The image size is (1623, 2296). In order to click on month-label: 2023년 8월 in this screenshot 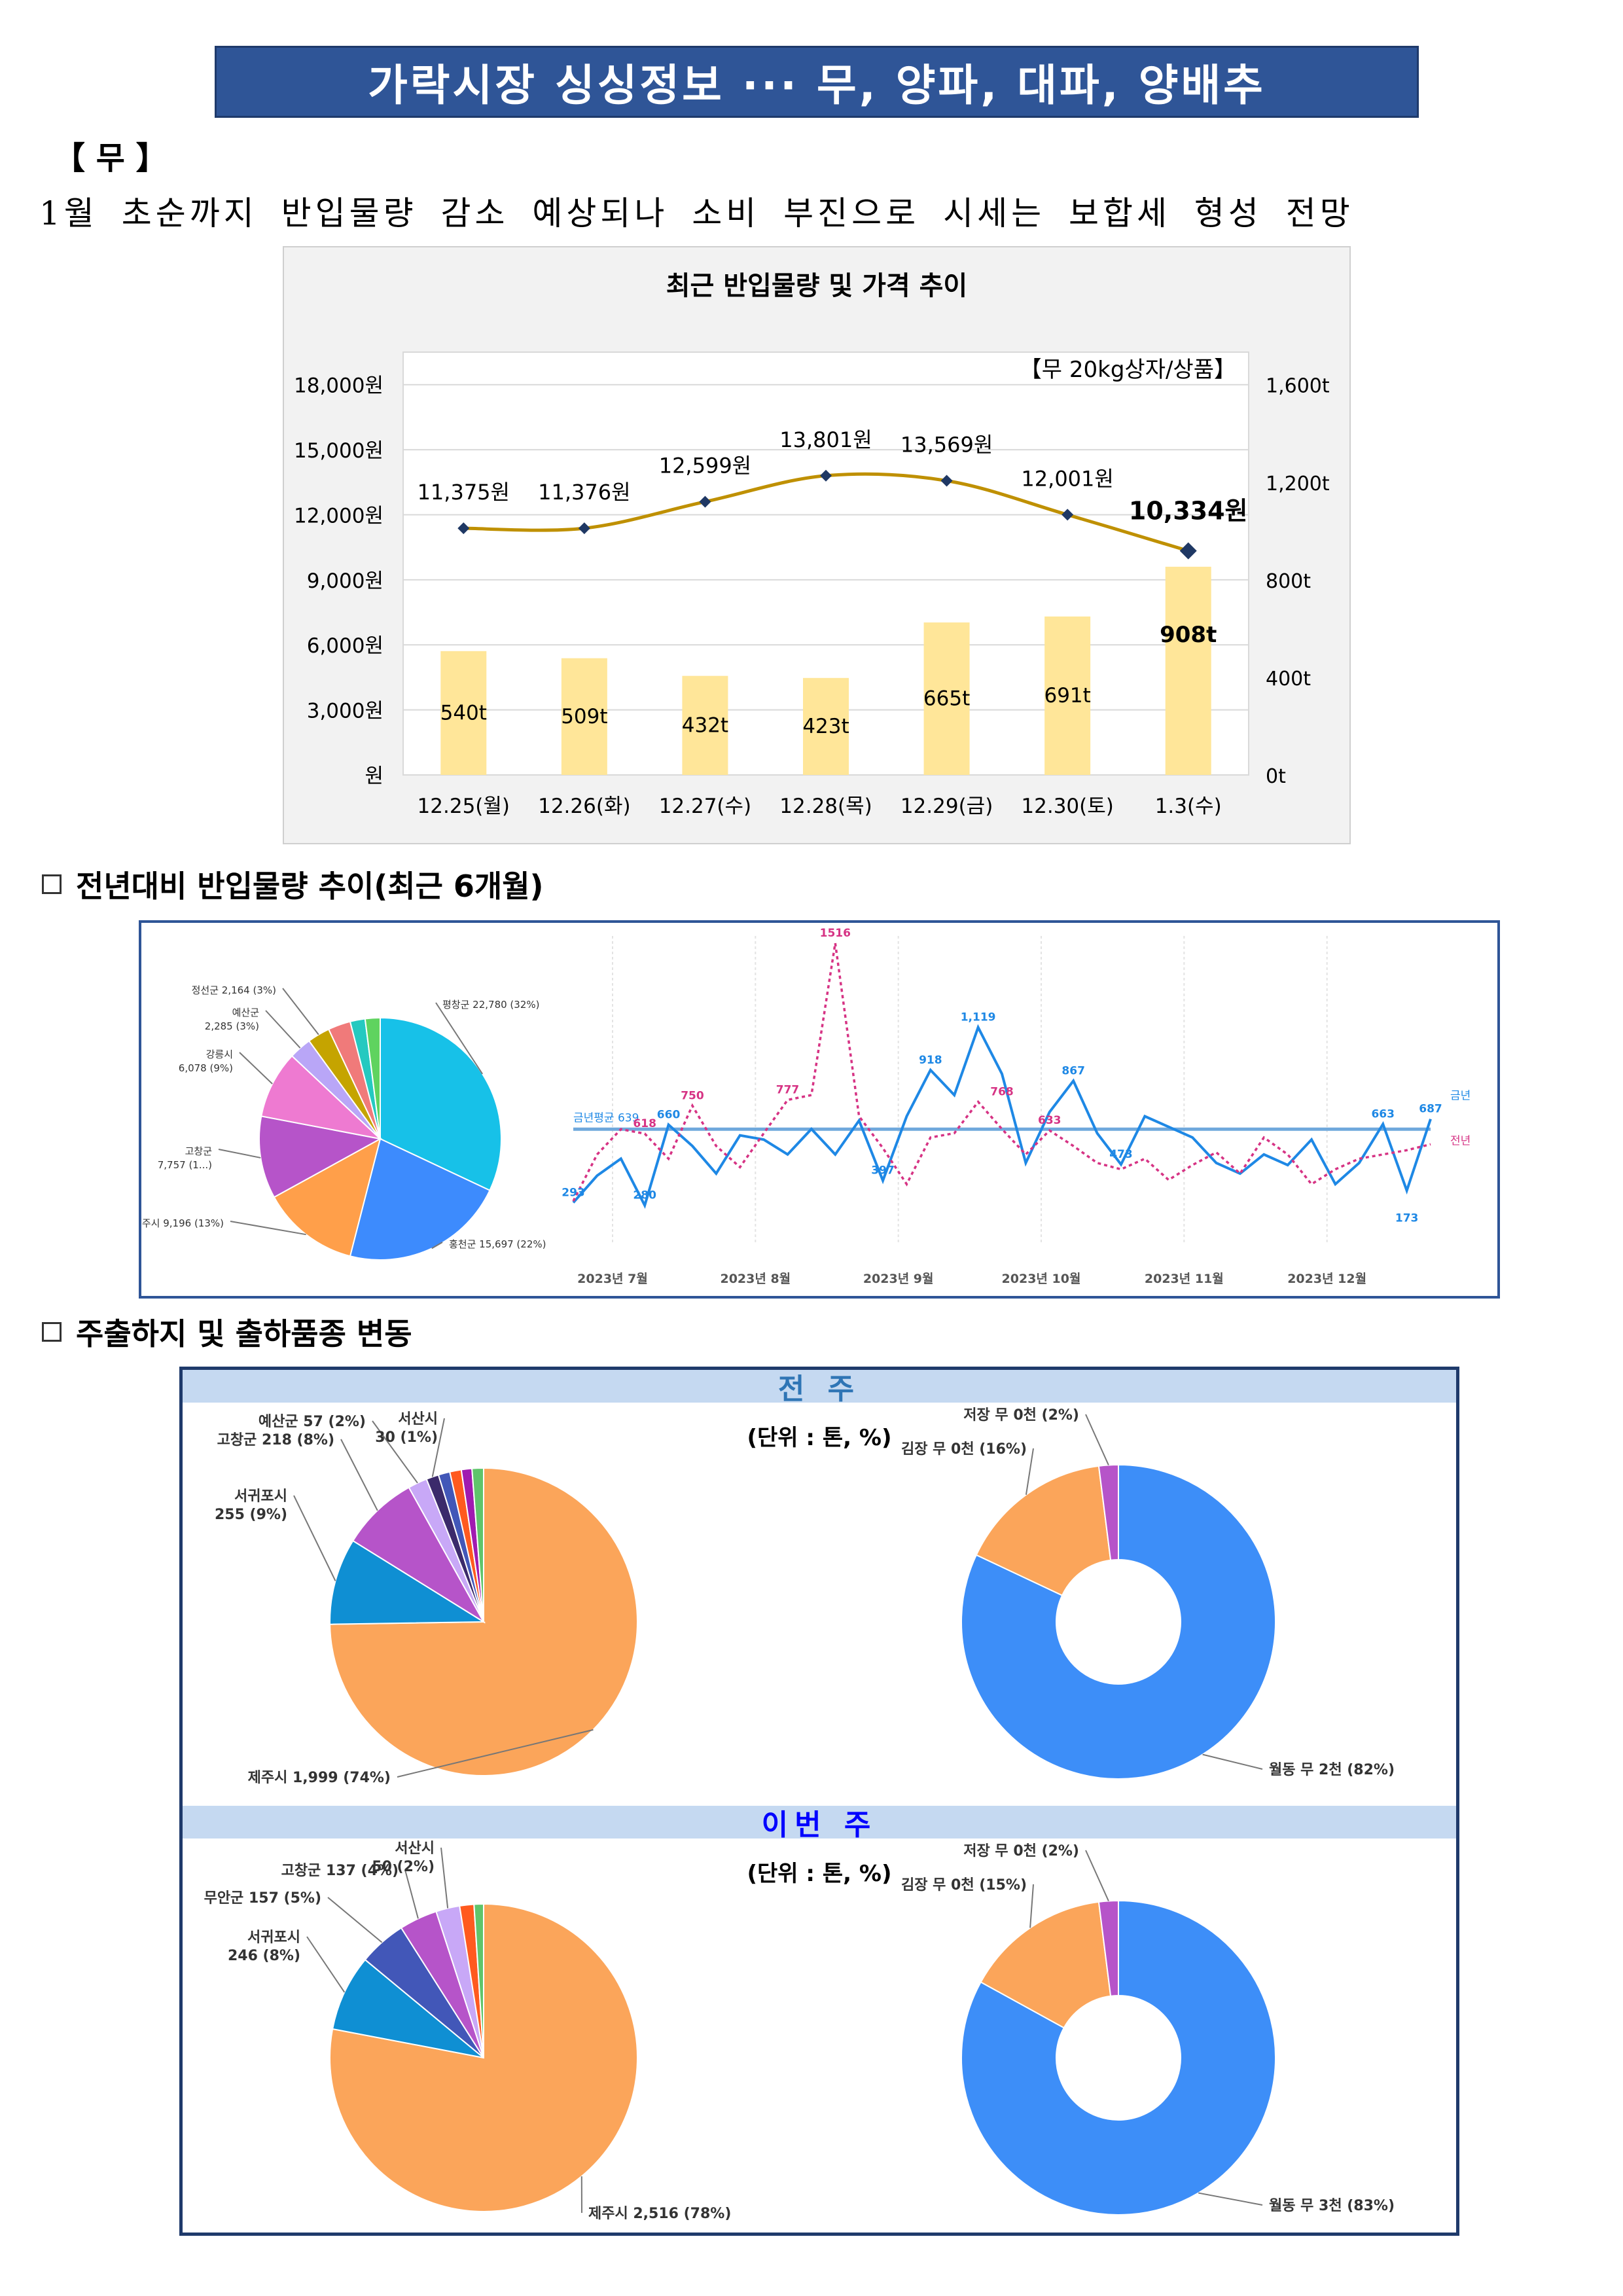, I will do `click(755, 1279)`.